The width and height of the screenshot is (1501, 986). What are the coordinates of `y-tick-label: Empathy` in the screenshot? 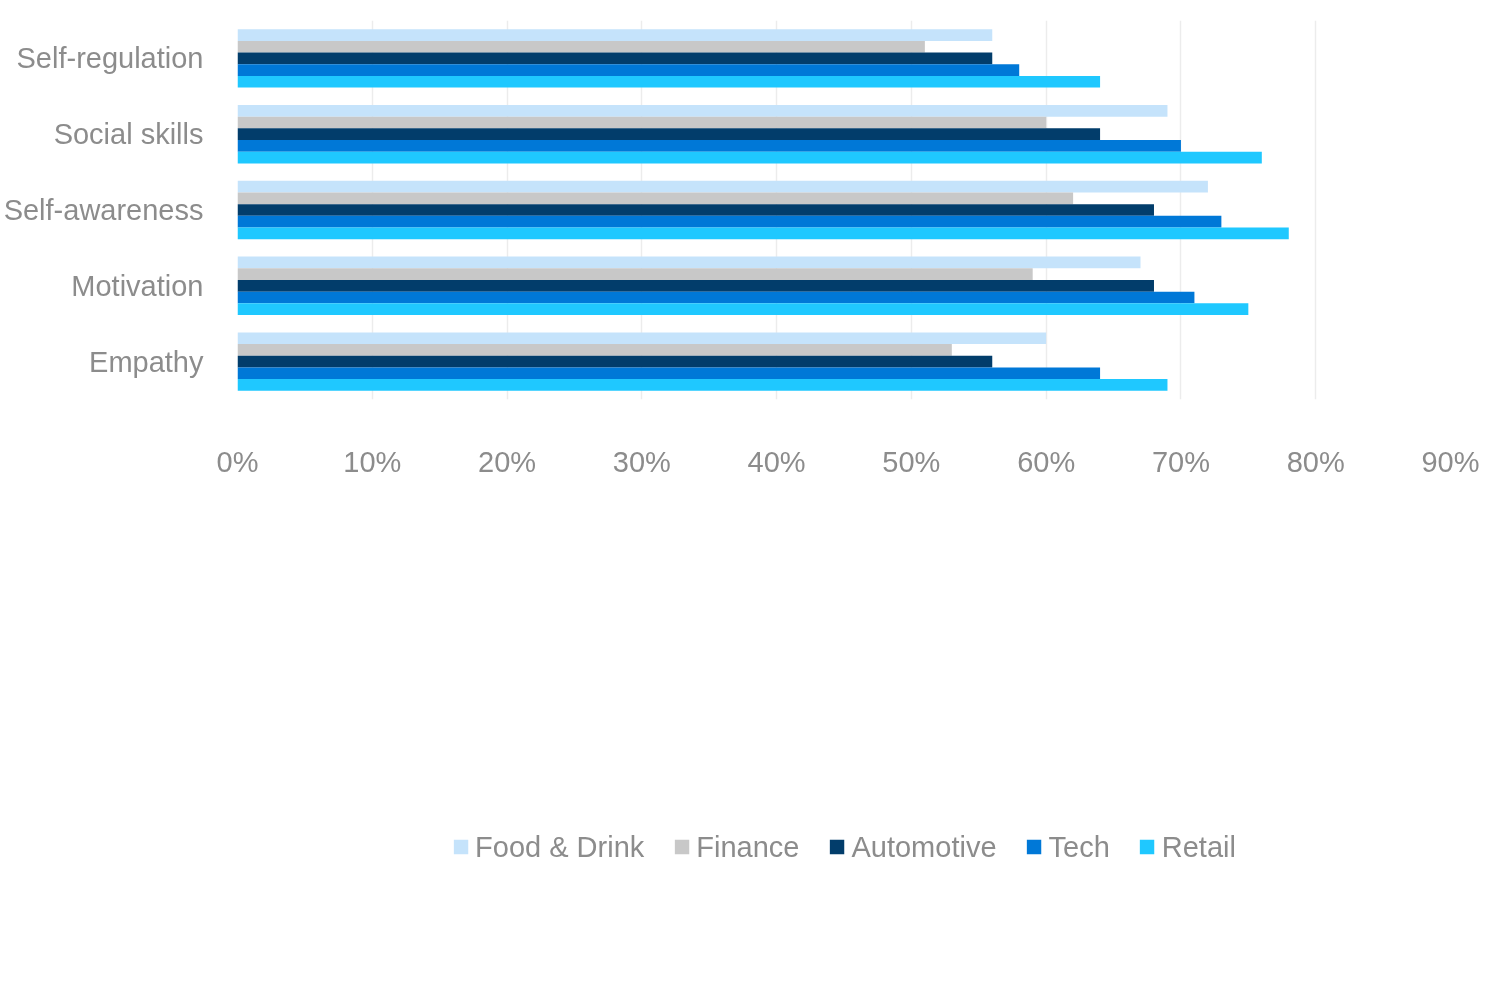 It's located at (146, 361).